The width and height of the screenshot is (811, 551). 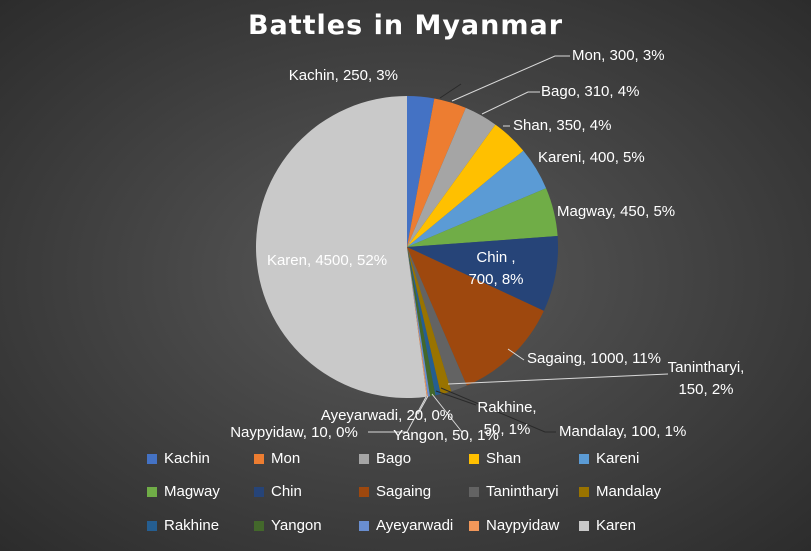 I want to click on legend-swatch-tanintharyi, so click(x=474, y=491).